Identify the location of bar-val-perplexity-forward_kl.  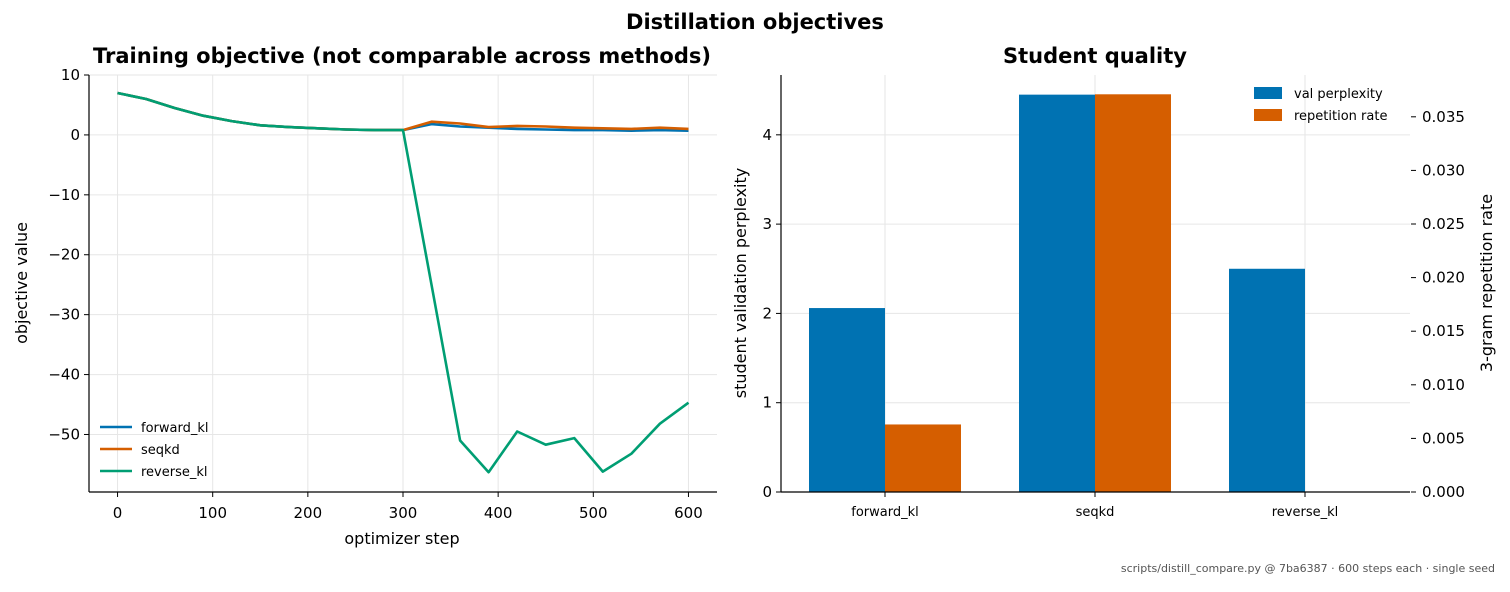
(847, 400).